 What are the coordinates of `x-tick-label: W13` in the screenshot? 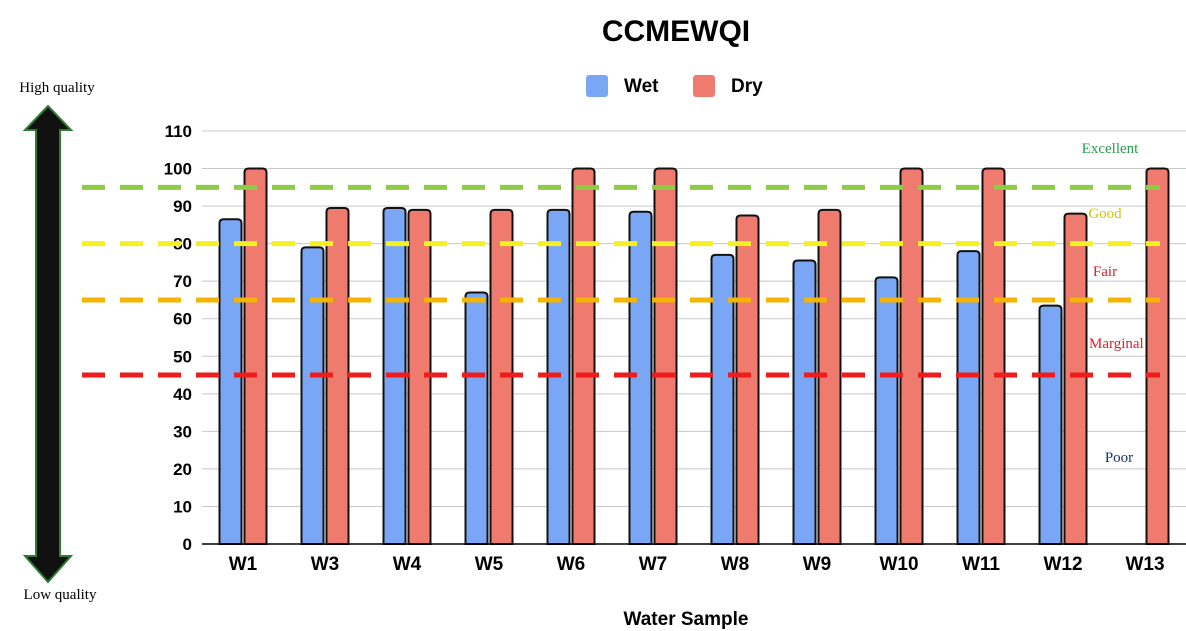 It's located at (1144, 564).